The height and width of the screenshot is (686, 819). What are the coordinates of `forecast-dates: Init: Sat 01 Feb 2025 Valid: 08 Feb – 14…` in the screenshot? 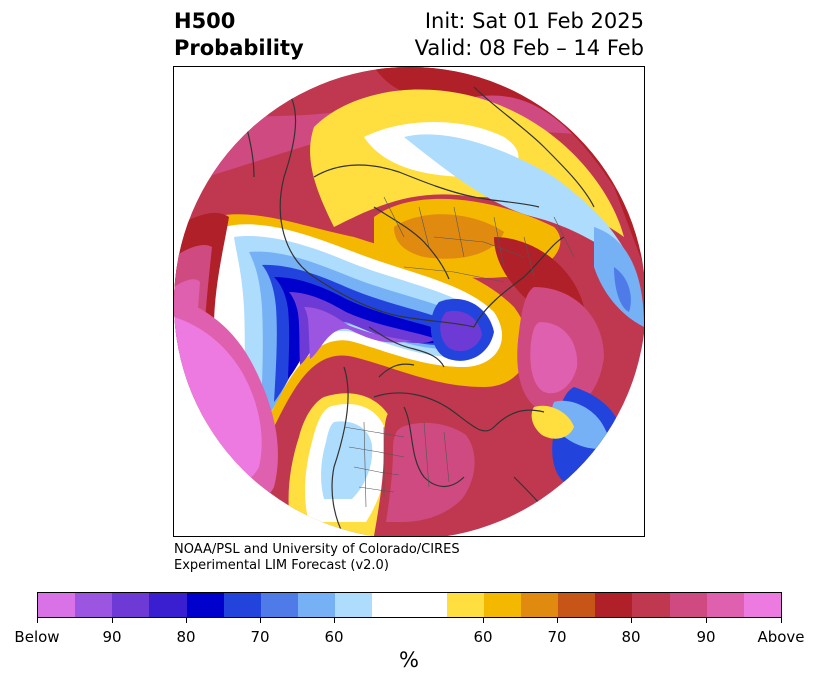 It's located at (529, 35).